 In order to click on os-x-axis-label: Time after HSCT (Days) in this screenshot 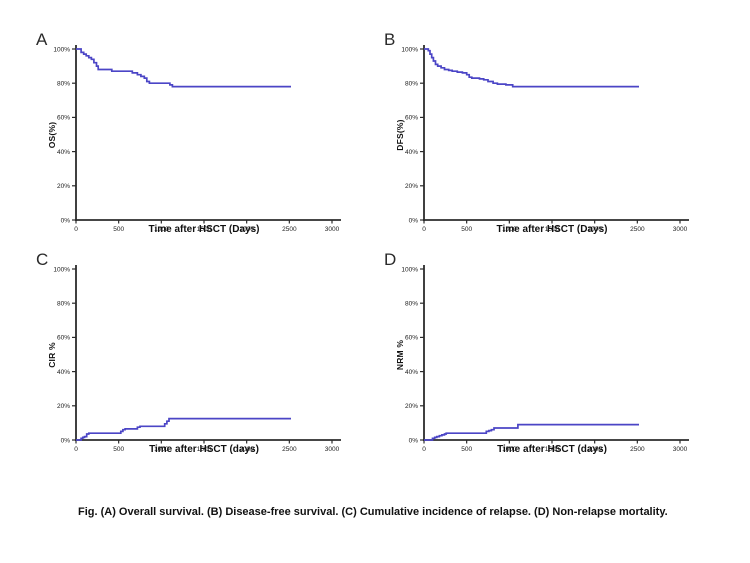, I will do `click(204, 229)`.